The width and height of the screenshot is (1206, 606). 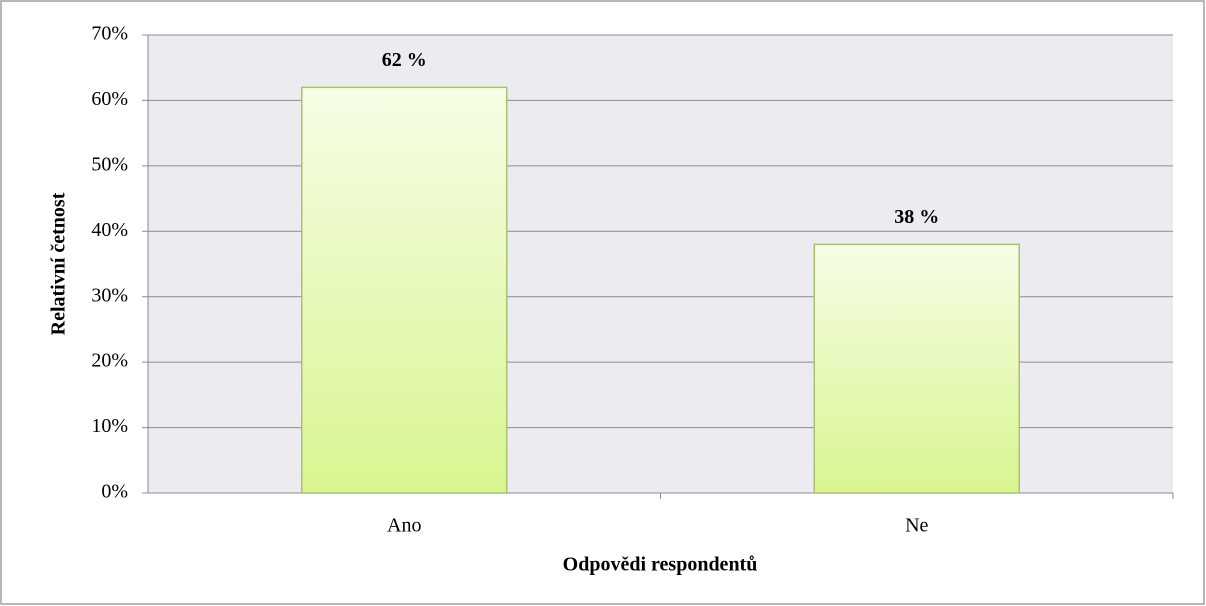 I want to click on y-tick-label: 60%, so click(x=109, y=99).